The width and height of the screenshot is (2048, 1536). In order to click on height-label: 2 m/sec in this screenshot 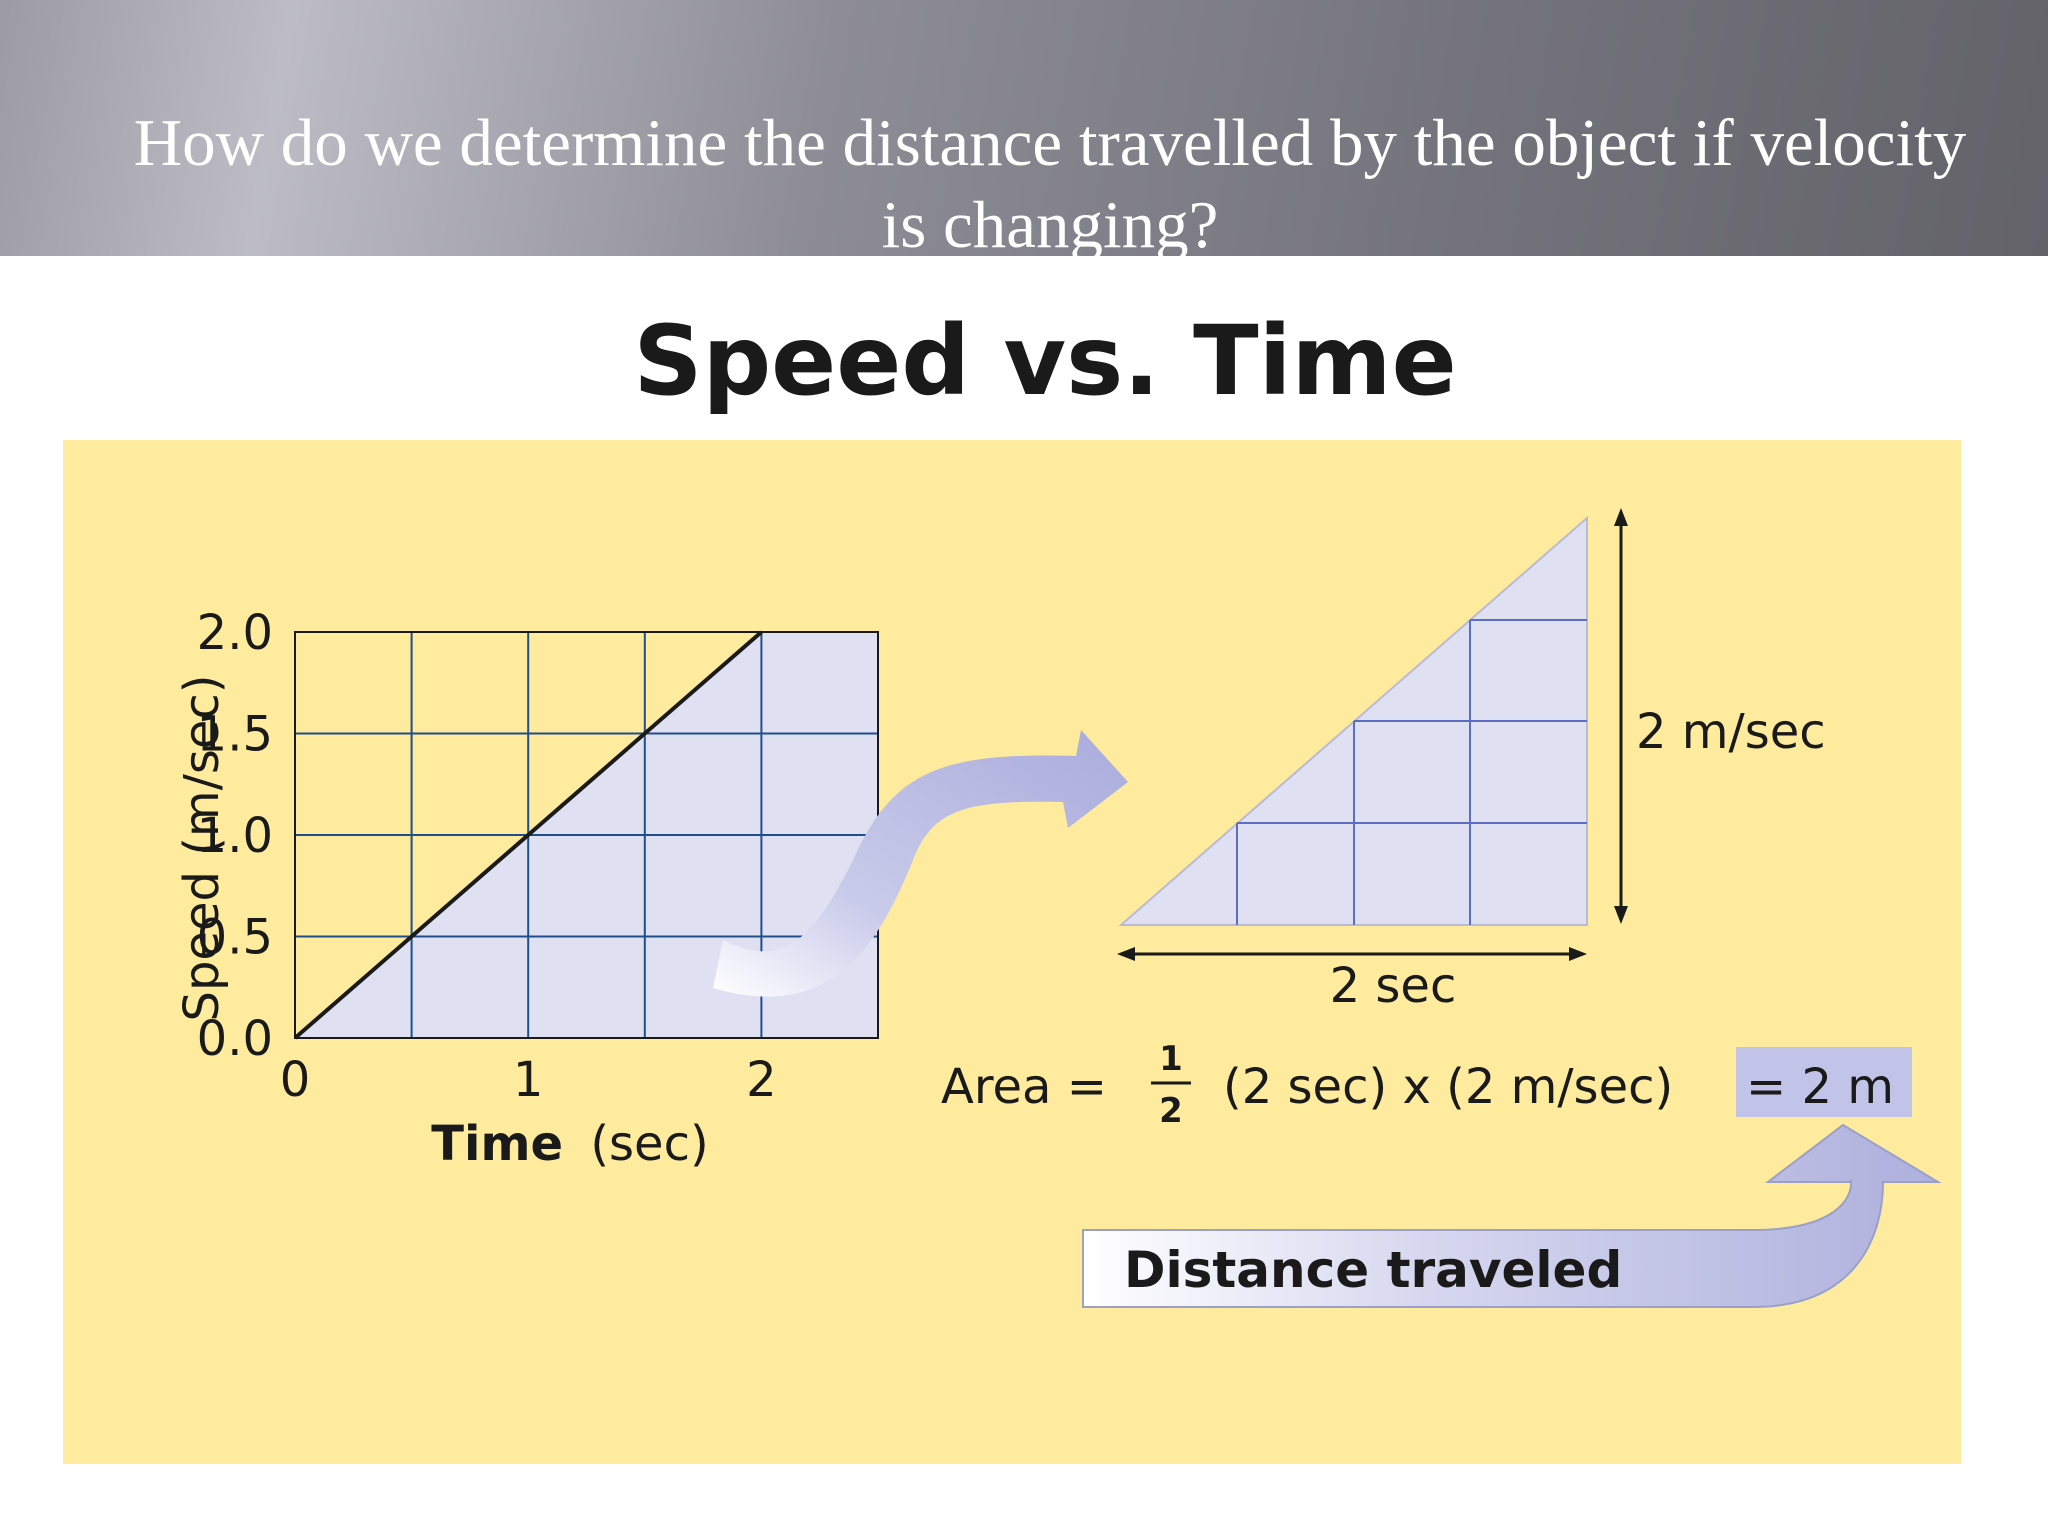, I will do `click(1731, 732)`.